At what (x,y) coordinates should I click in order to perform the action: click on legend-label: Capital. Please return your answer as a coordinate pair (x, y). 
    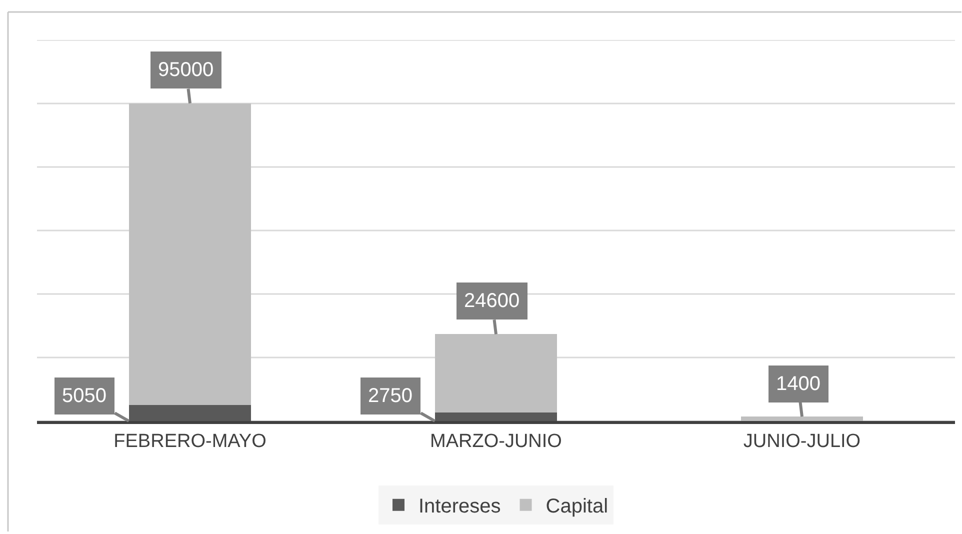
    Looking at the image, I should click on (577, 507).